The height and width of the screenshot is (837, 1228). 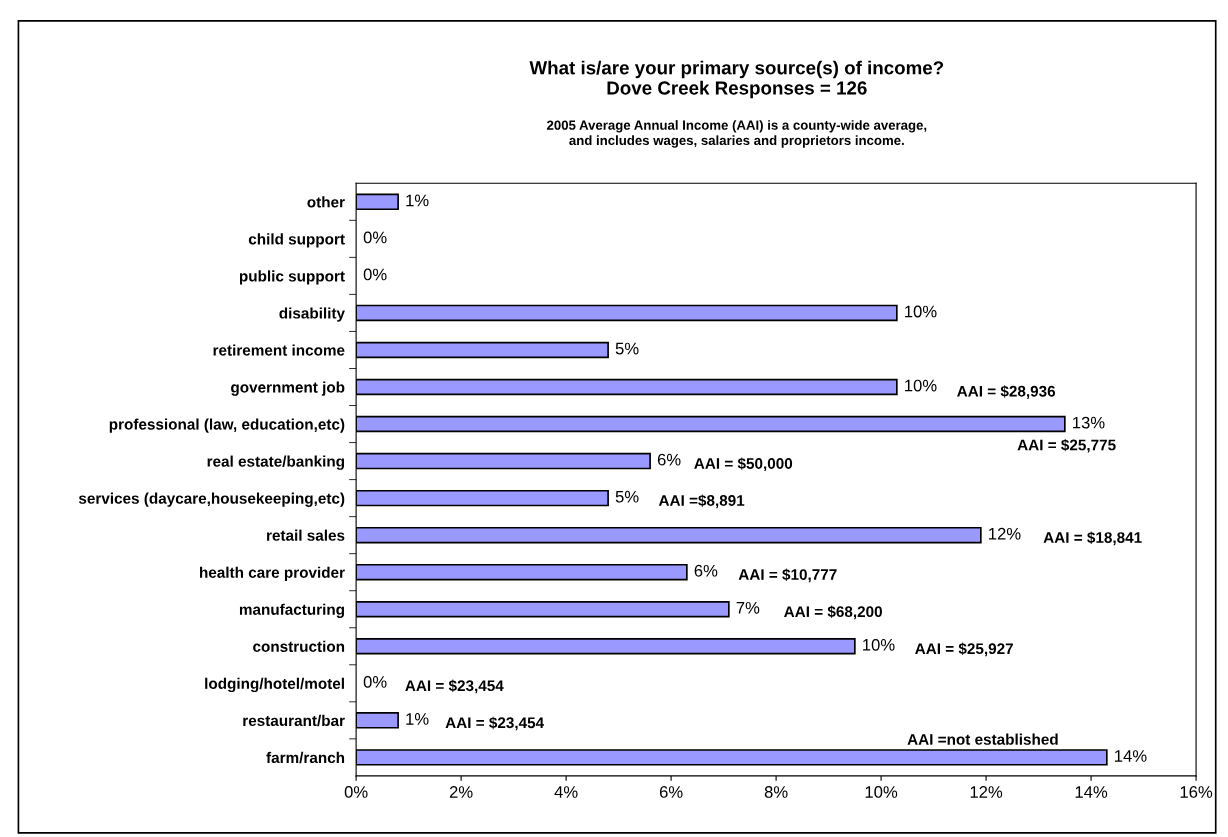 I want to click on y-tick-label: restaurant/bar, so click(x=294, y=720).